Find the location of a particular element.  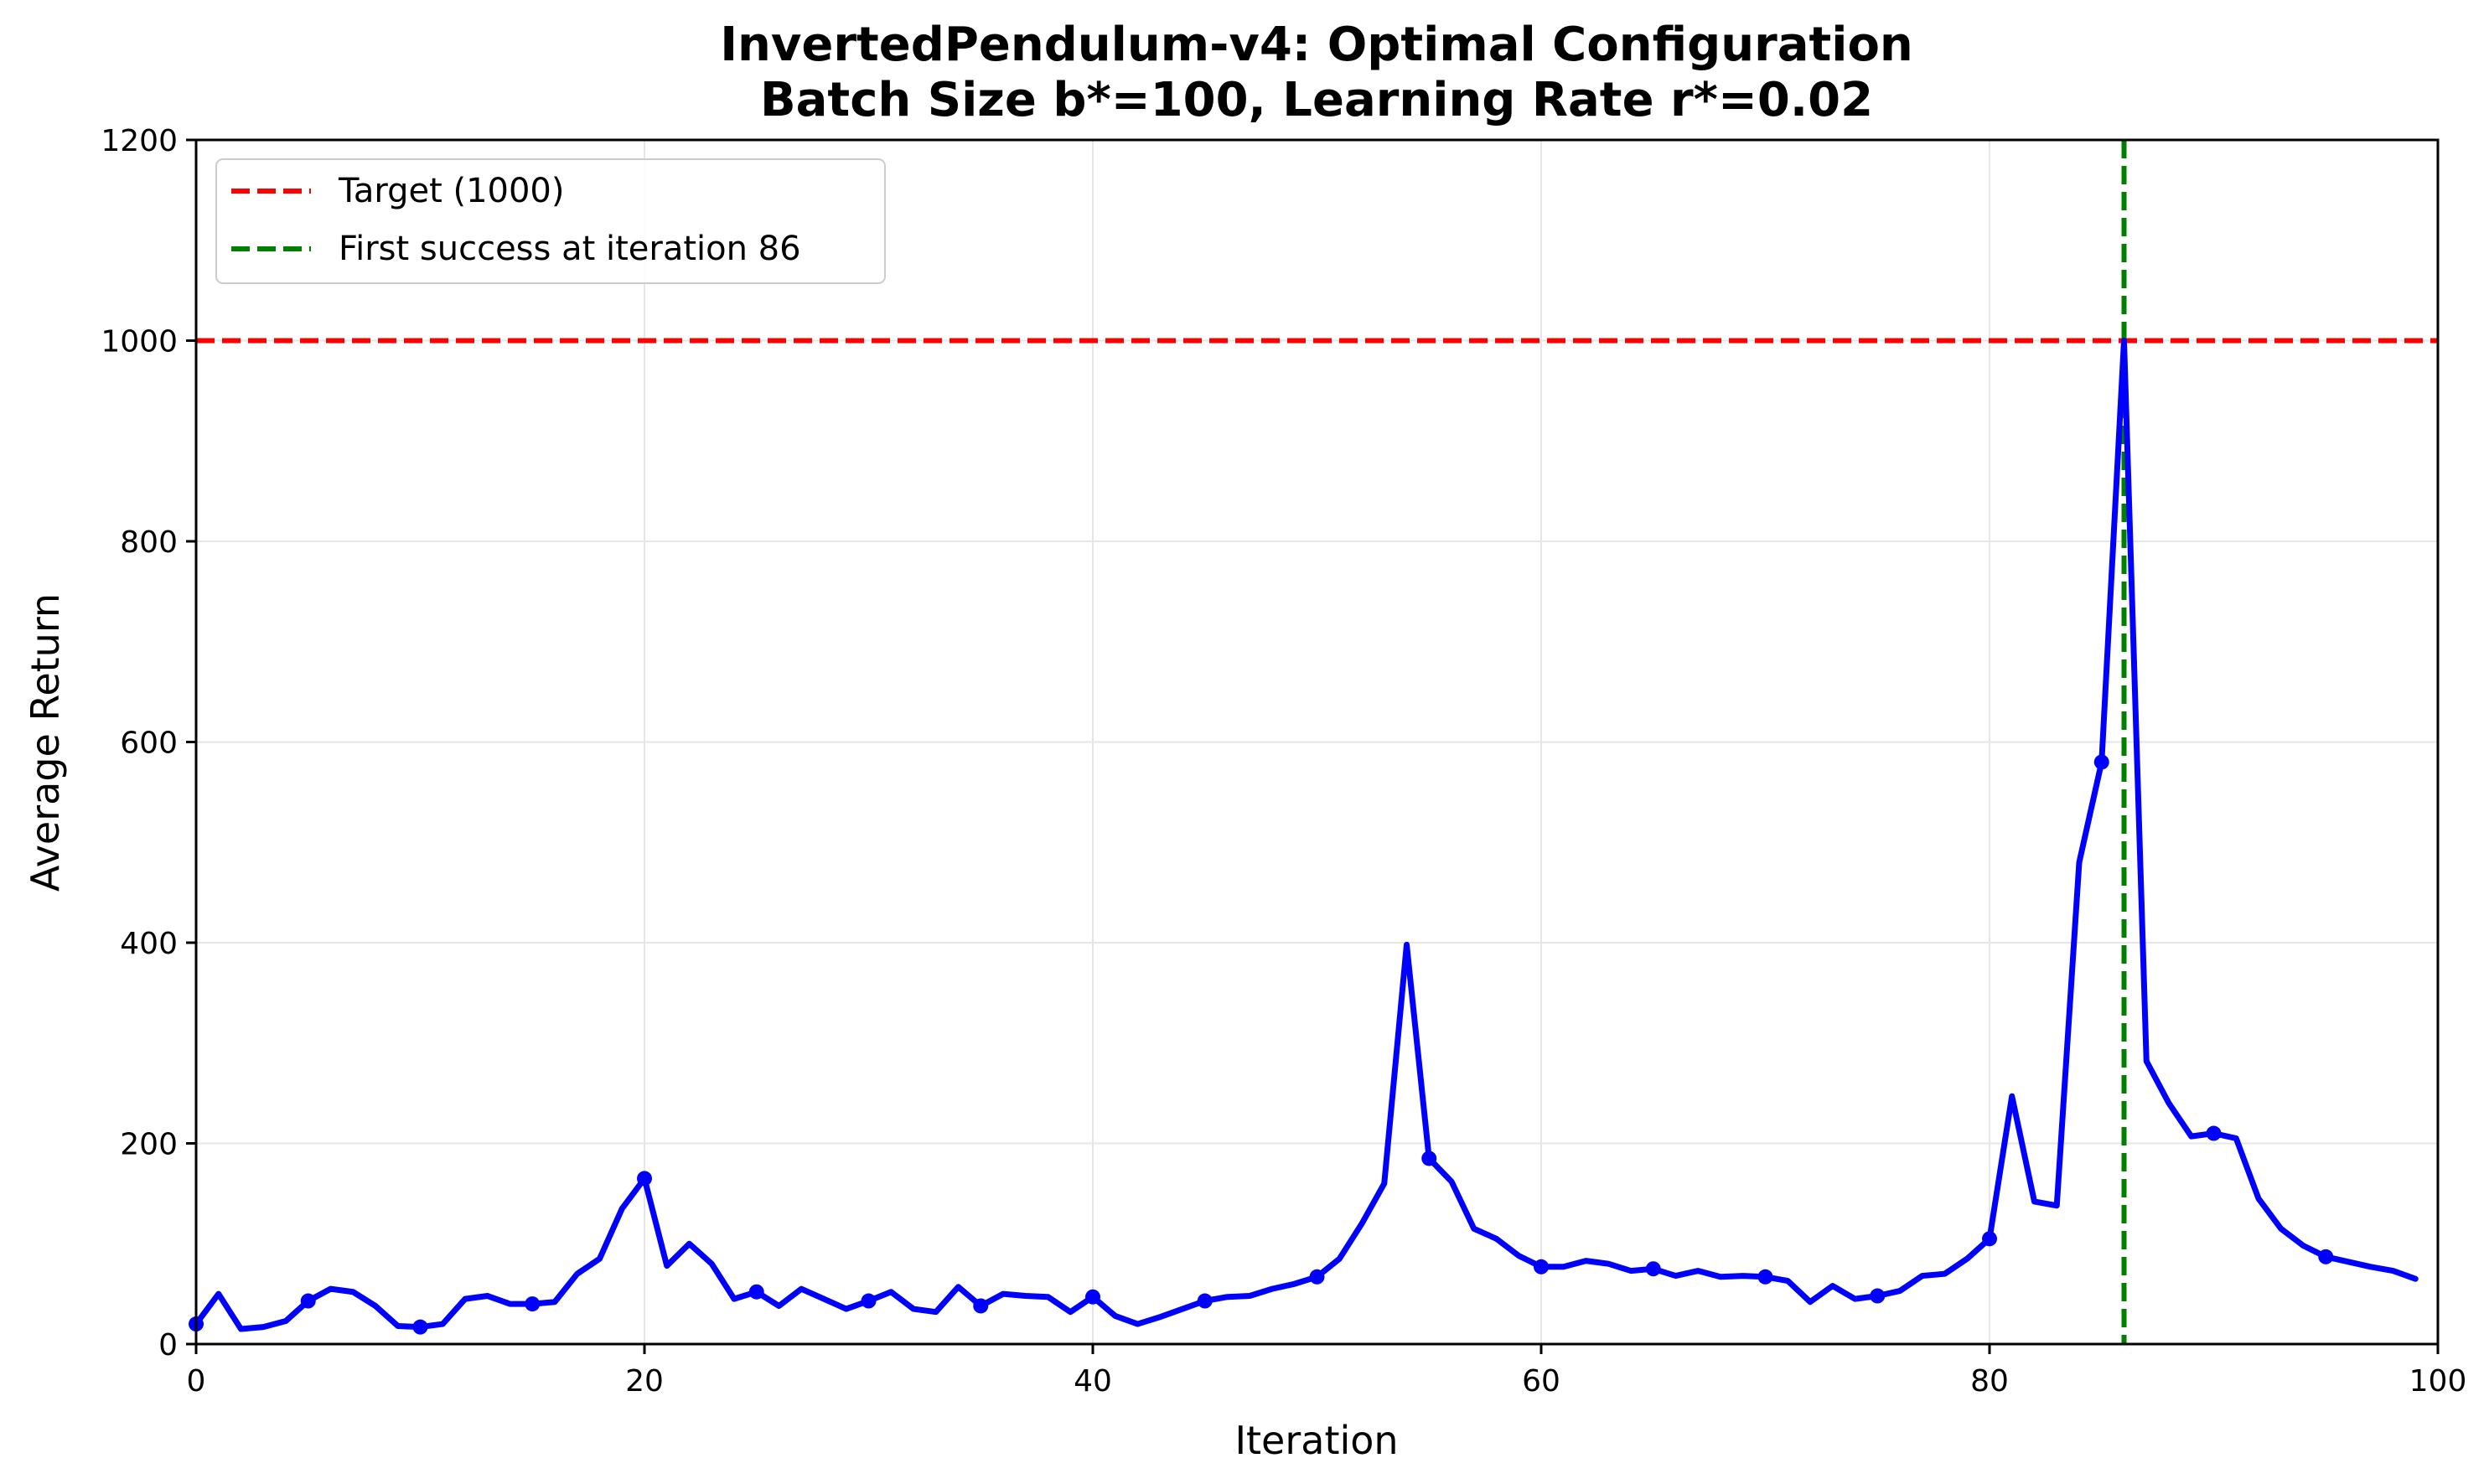

y-tick-label: 0 is located at coordinates (168, 1345).